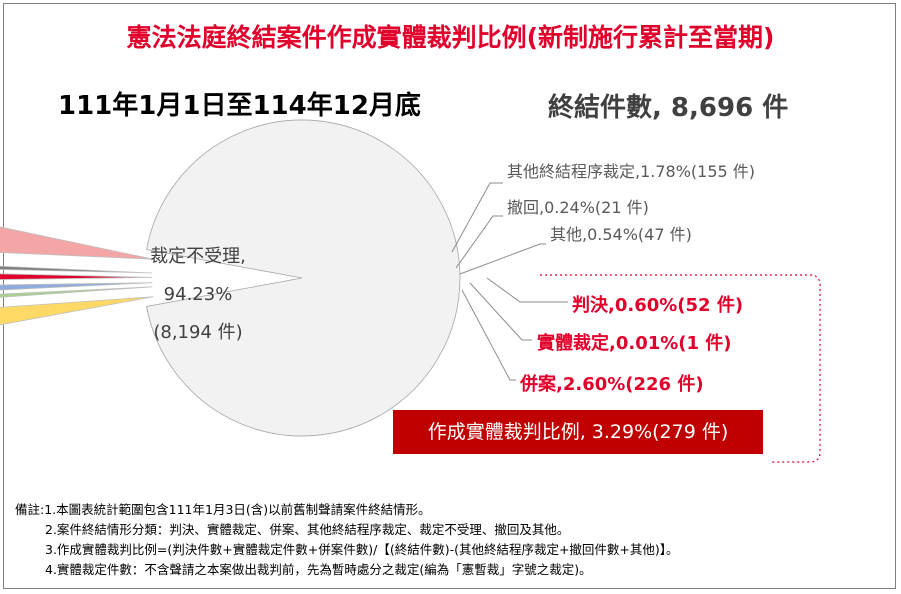 The width and height of the screenshot is (901, 594). What do you see at coordinates (578, 207) in the screenshot?
I see `label-withdraw: 撤回,0.24%(21 件)` at bounding box center [578, 207].